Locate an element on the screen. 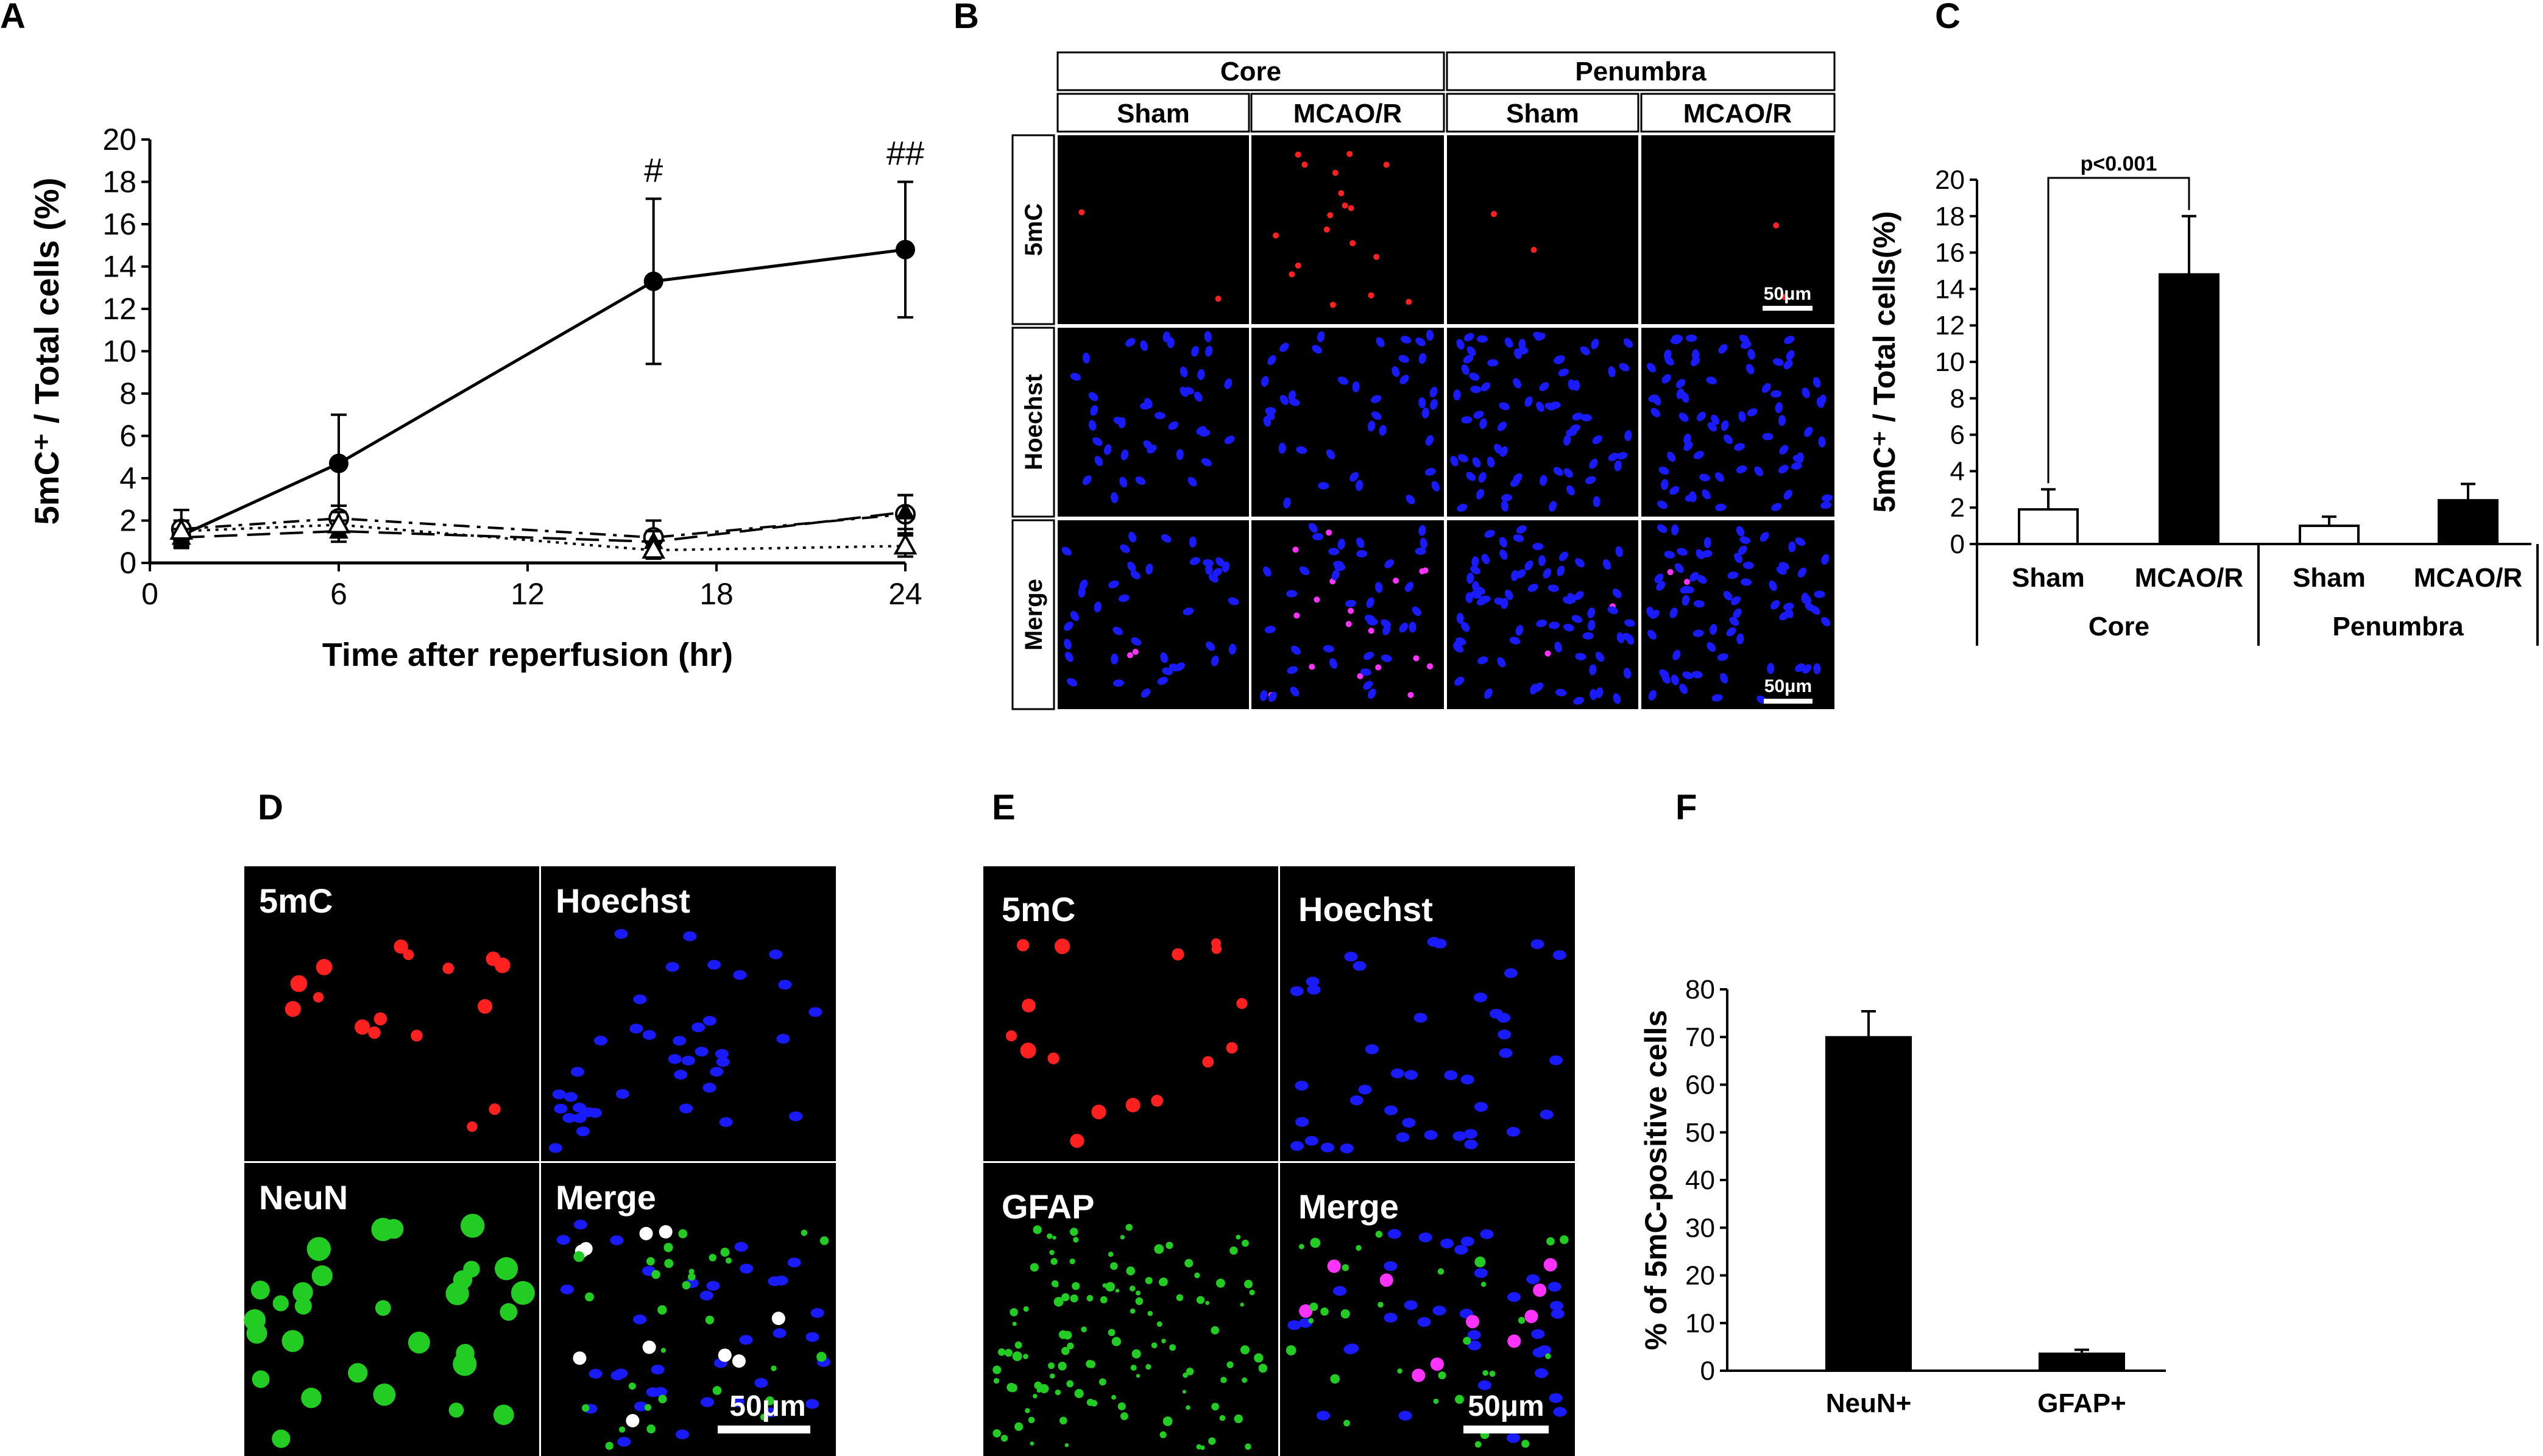  scalebar-d is located at coordinates (764, 1429).